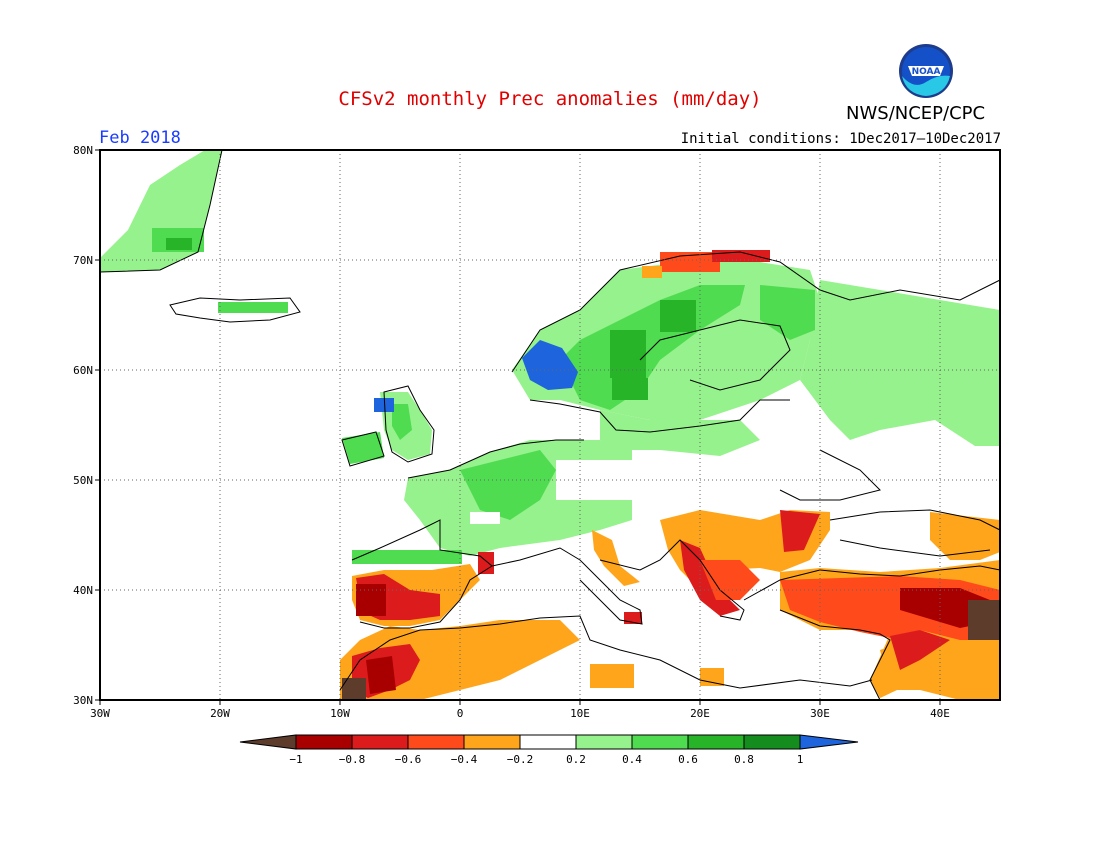  What do you see at coordinates (744, 759) in the screenshot?
I see `colorbar-label-8: 0.8` at bounding box center [744, 759].